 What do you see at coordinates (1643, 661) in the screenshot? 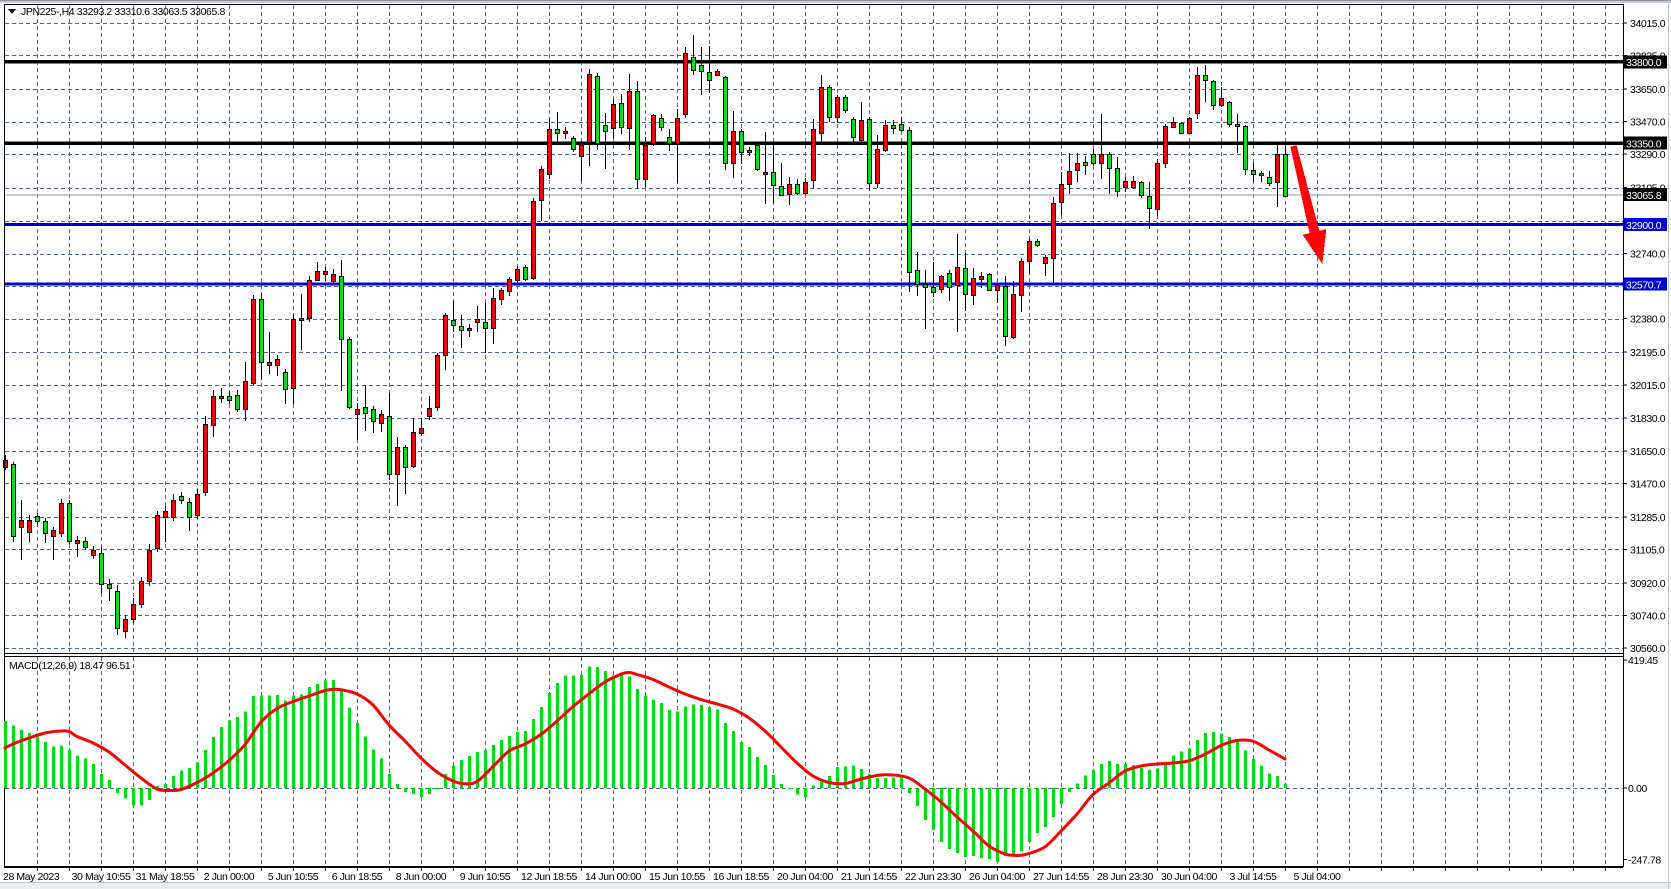
I see `svg-text: 419.45` at bounding box center [1643, 661].